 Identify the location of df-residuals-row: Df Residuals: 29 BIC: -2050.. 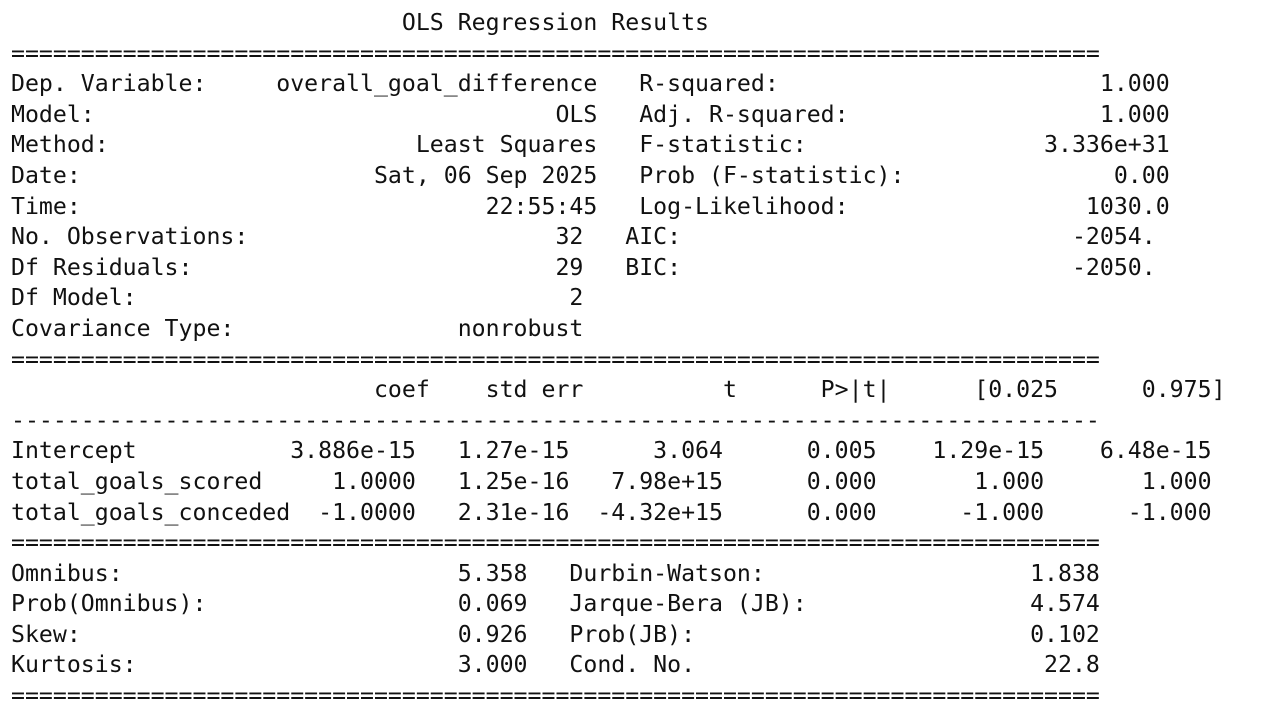
(583, 267).